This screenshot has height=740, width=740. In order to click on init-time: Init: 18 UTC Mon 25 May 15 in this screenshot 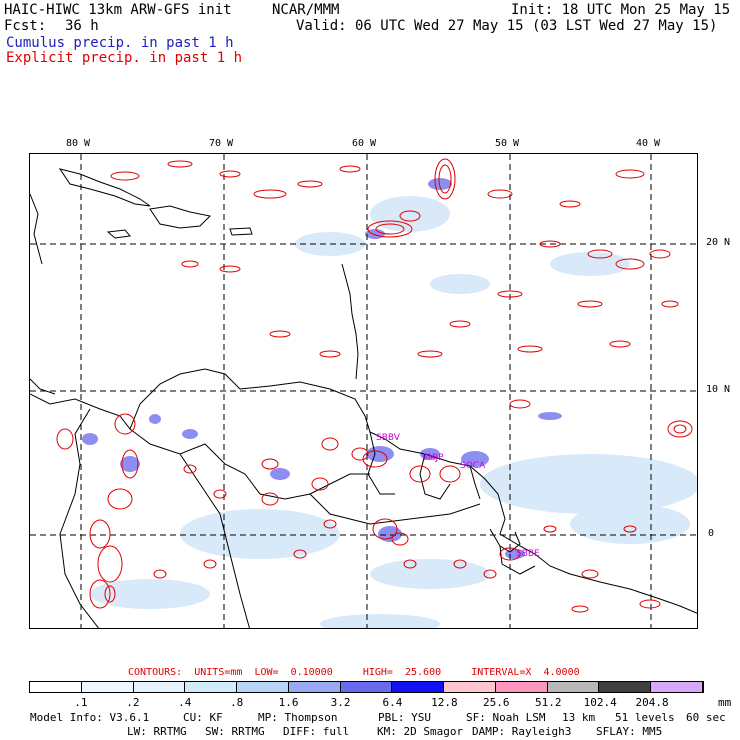, I will do `click(621, 10)`.